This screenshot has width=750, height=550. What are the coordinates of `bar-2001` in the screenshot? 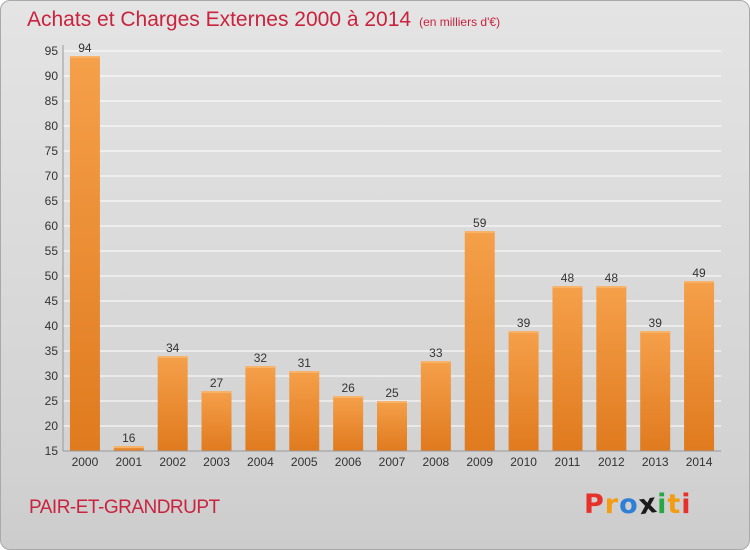 It's located at (128, 448).